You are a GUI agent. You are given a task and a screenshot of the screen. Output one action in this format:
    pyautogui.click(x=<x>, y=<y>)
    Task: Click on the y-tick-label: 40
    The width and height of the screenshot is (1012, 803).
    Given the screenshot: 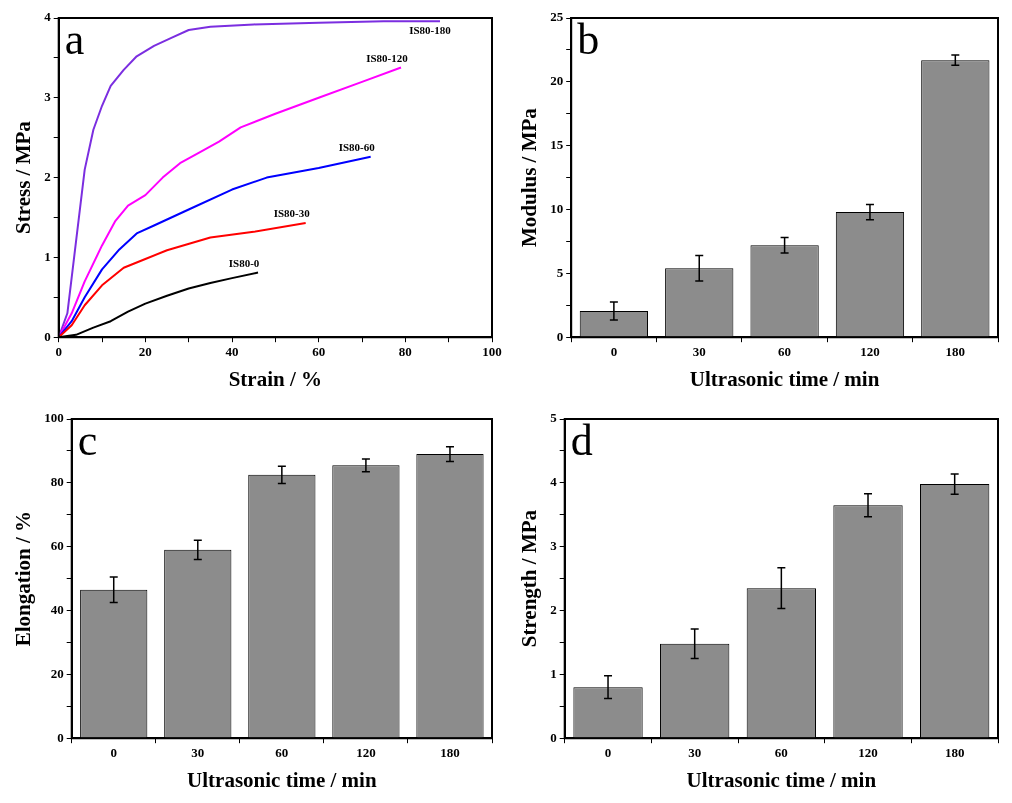 What is the action you would take?
    pyautogui.click(x=57, y=609)
    